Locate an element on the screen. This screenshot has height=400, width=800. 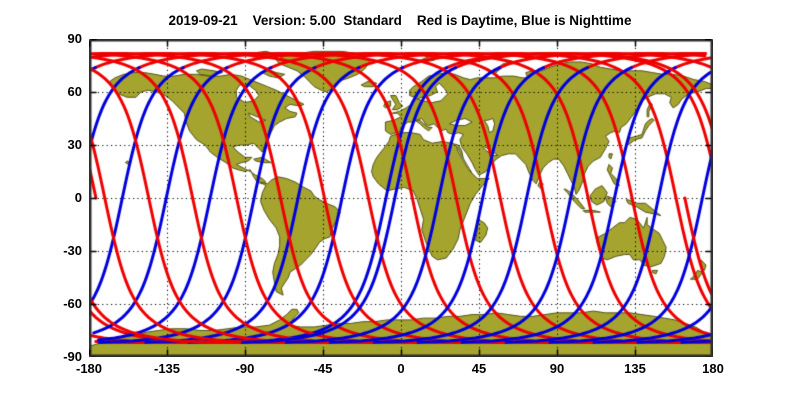
y-tick-label: 60 is located at coordinates (74, 91).